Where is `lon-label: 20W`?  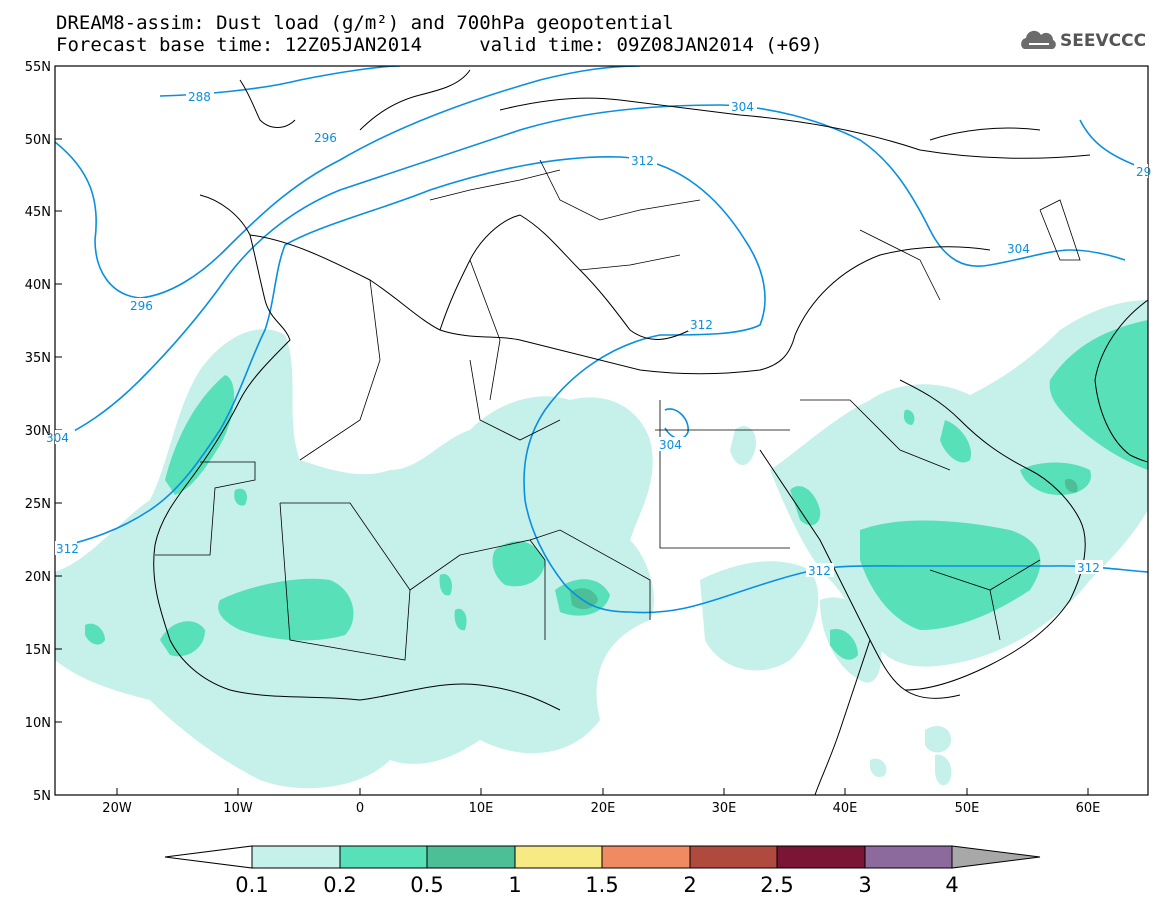
lon-label: 20W is located at coordinates (117, 808).